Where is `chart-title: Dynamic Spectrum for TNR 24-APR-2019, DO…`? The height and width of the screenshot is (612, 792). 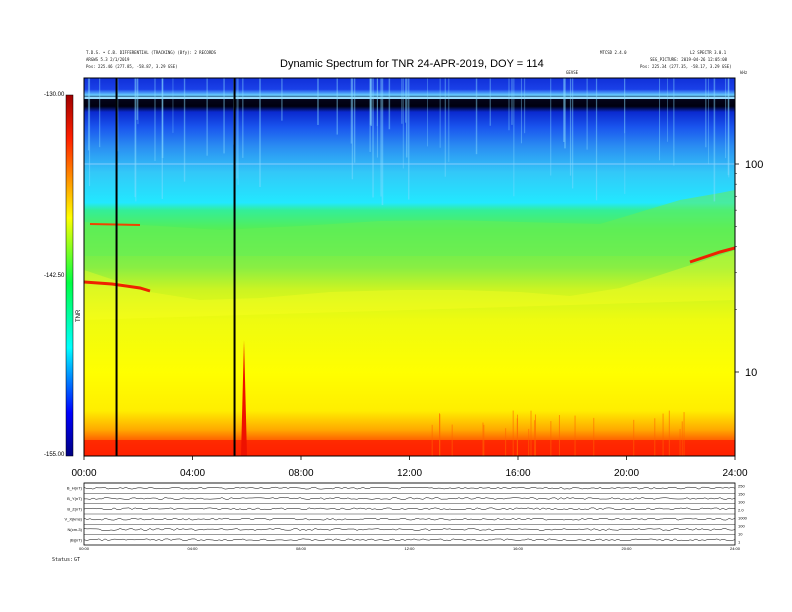 chart-title: Dynamic Spectrum for TNR 24-APR-2019, DO… is located at coordinates (412, 64).